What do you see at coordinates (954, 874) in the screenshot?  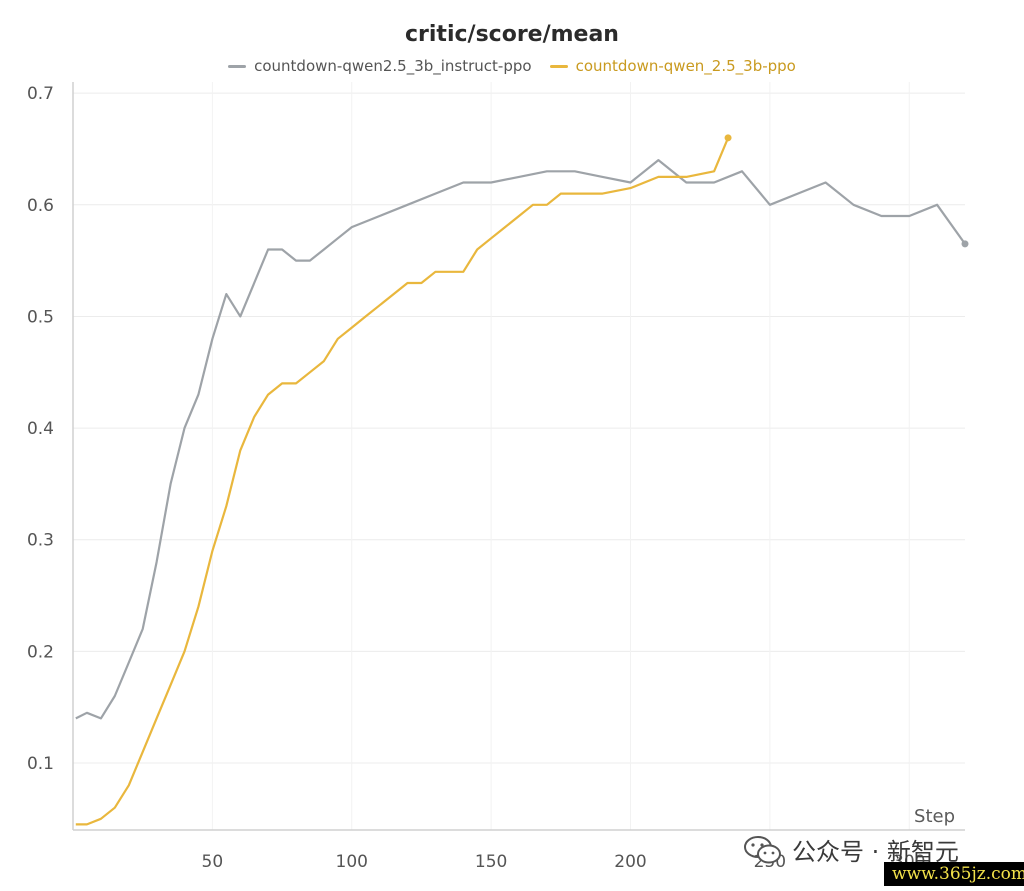 I see `site-badge: www.365jz.com` at bounding box center [954, 874].